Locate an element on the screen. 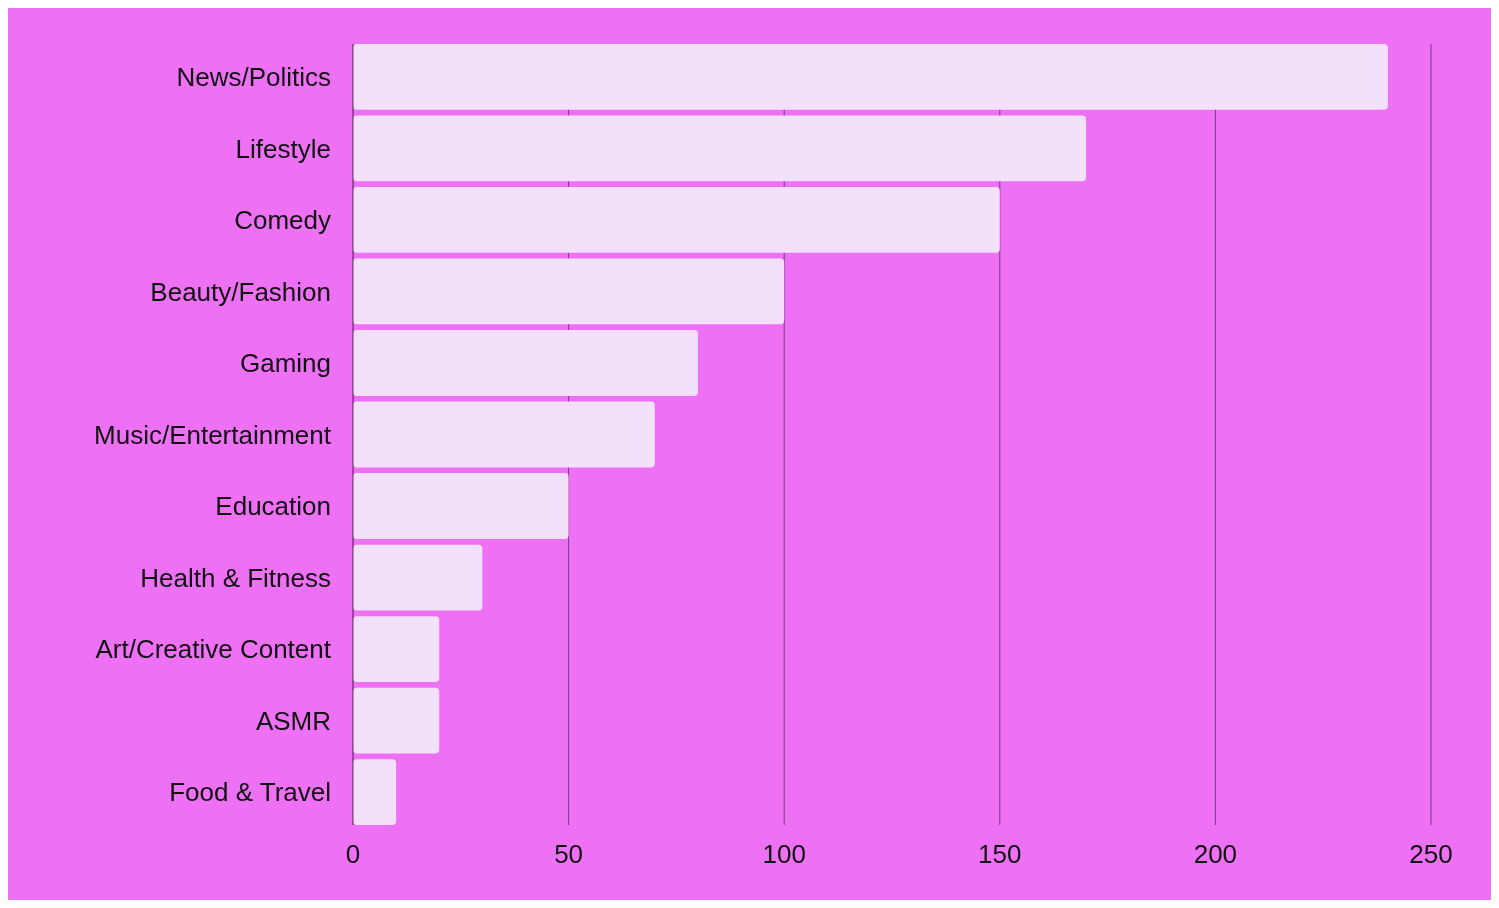  y-tick-label: News/Politics is located at coordinates (253, 77).